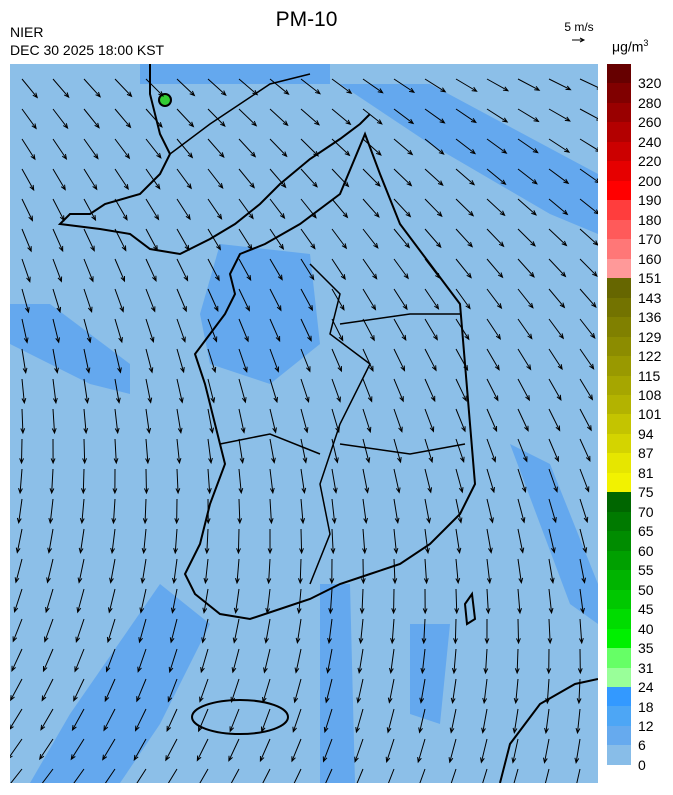 The width and height of the screenshot is (673, 795). I want to click on legend-label: 24, so click(646, 687).